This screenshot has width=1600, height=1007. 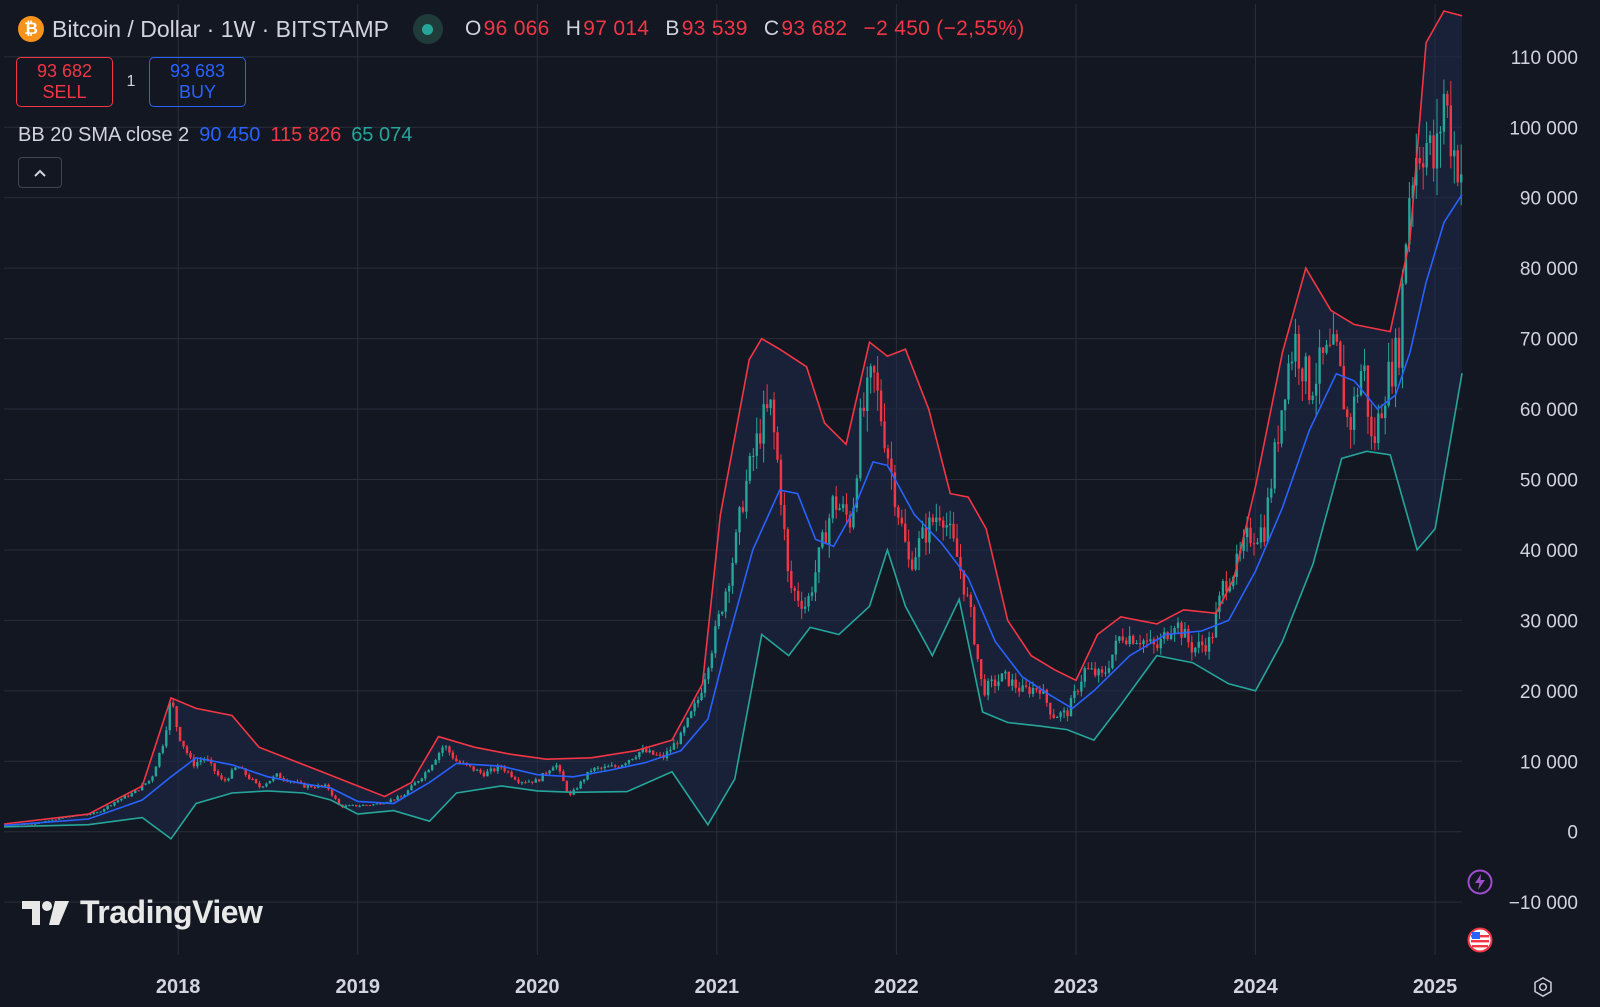 I want to click on market-status, so click(x=427, y=29).